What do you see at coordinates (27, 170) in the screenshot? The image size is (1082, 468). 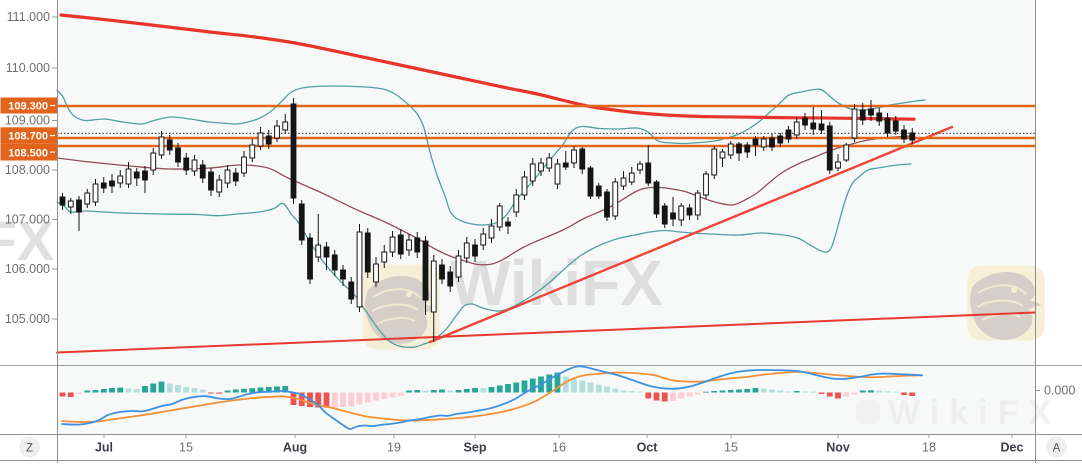 I see `svg-text: 108.000` at bounding box center [27, 170].